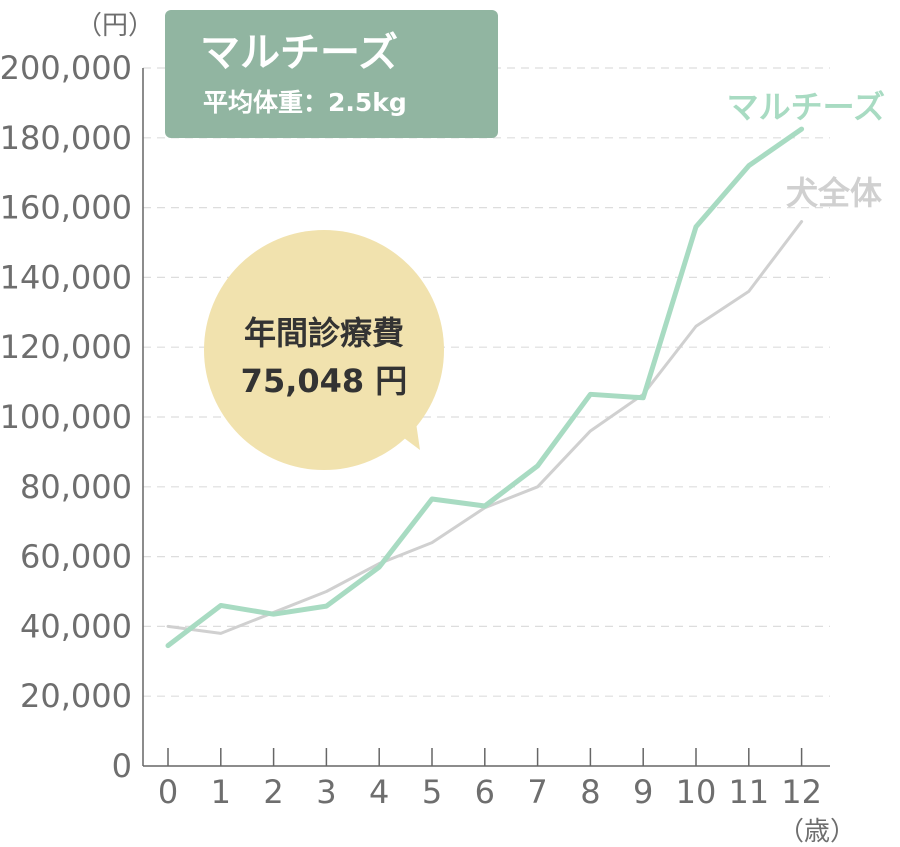  What do you see at coordinates (66, 347) in the screenshot?
I see `y-tick-label: 120,000` at bounding box center [66, 347].